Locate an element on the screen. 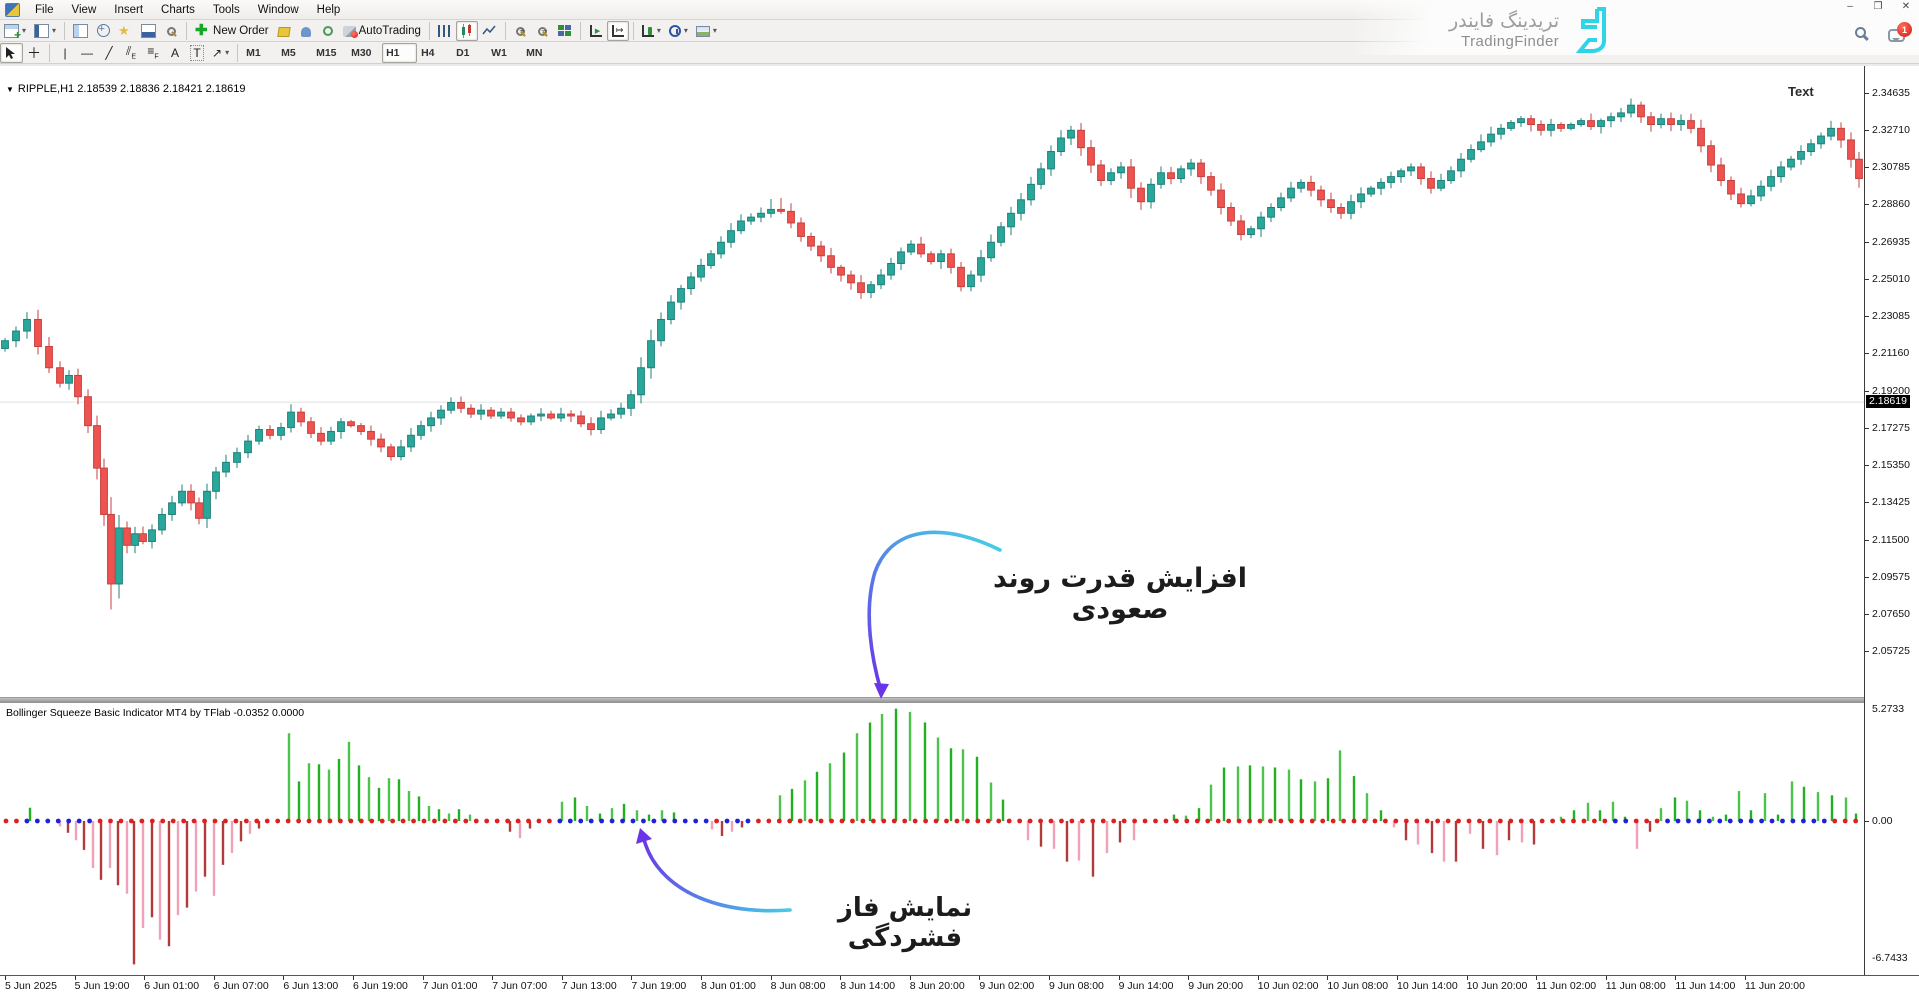  new-order-icon: ✚ is located at coordinates (201, 30).